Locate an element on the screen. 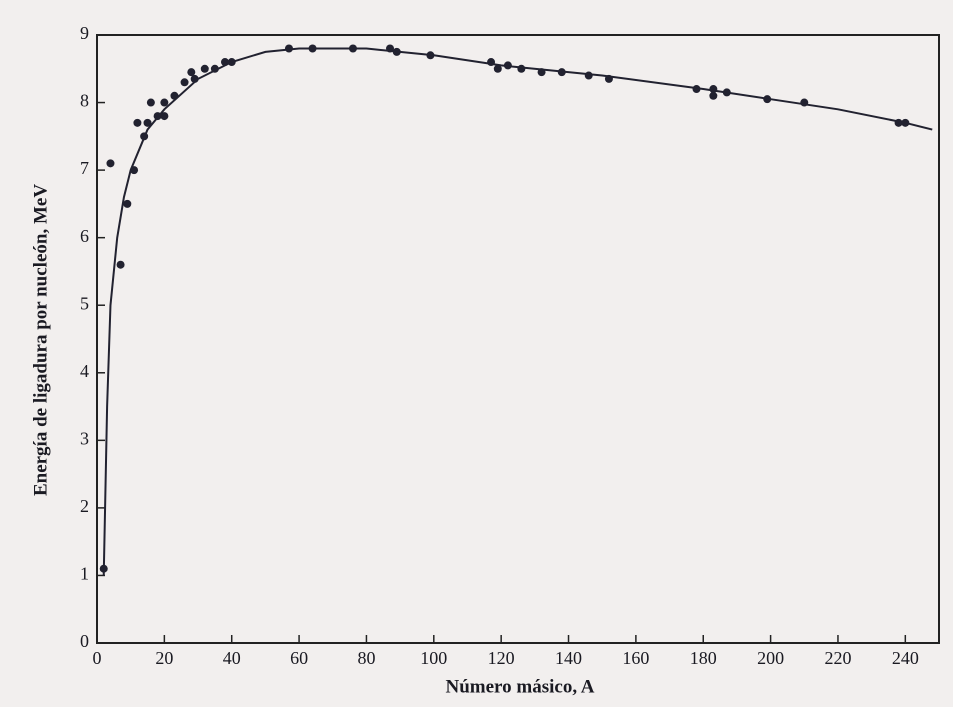 This screenshot has height=707, width=953. y-tick-label: 9 is located at coordinates (84, 33).